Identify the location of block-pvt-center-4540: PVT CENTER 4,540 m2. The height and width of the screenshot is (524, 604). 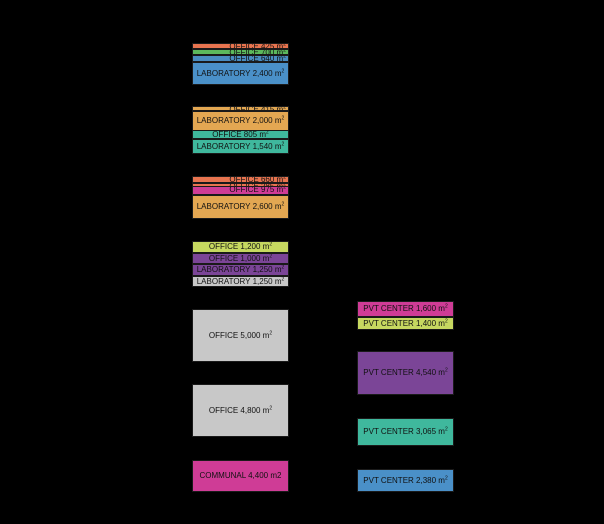
(405, 373).